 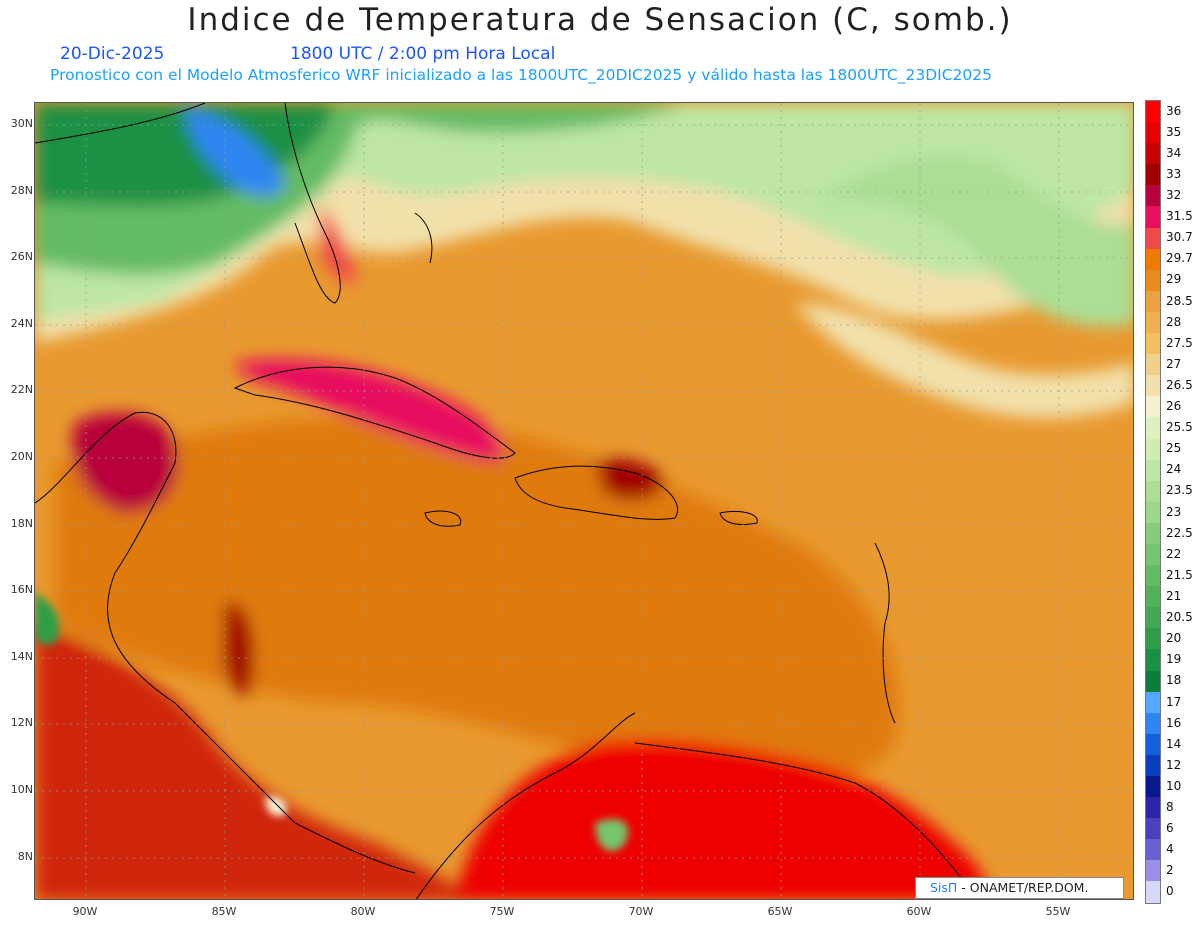 I want to click on colorbar-label: 32, so click(x=1174, y=194).